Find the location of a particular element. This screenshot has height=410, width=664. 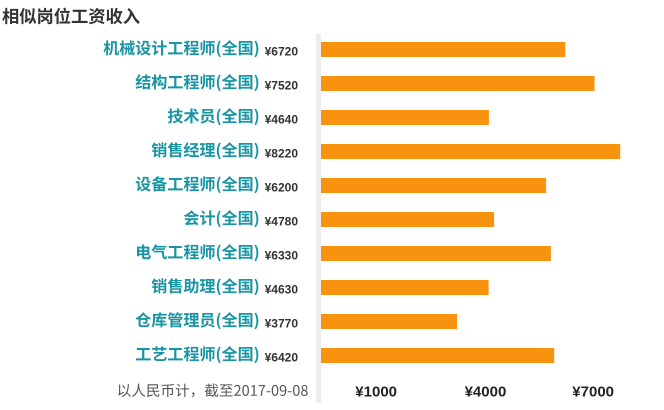

svg-text: ¥6330 is located at coordinates (282, 256).